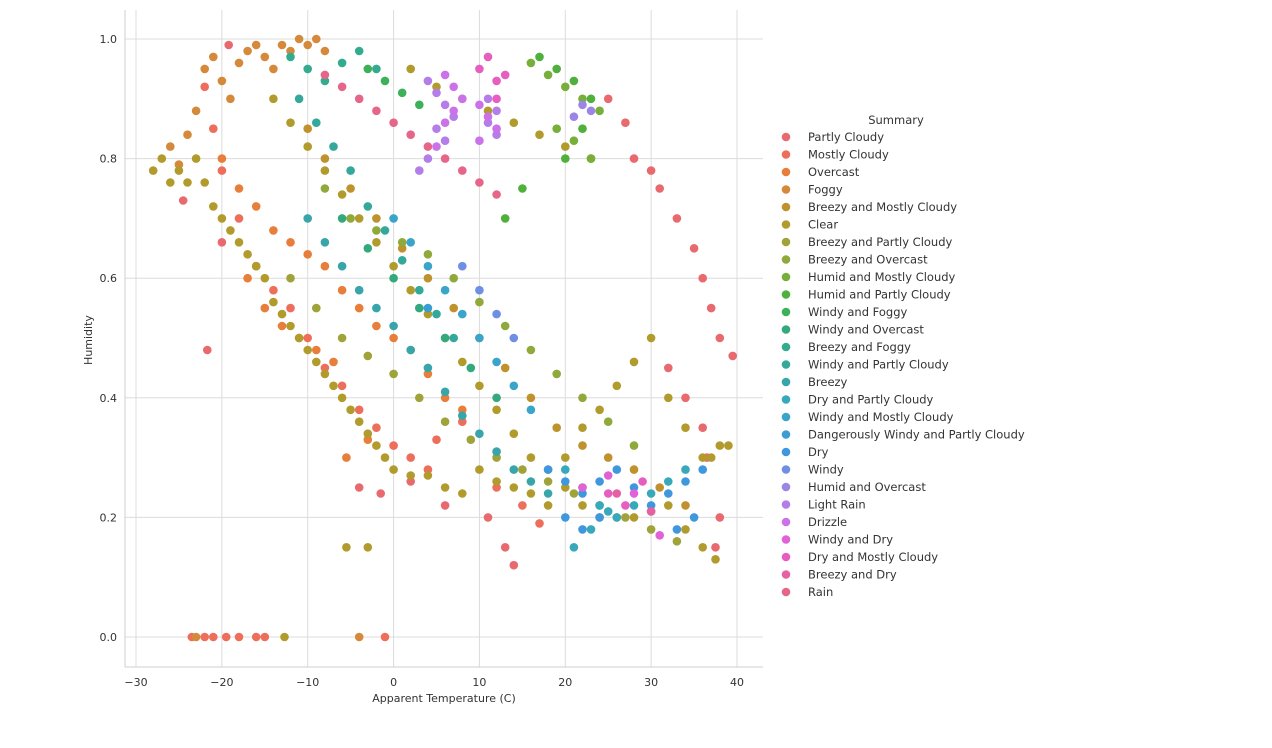 The image size is (1272, 748). Describe the element at coordinates (221, 682) in the screenshot. I see `x-tick-label: −20` at that location.